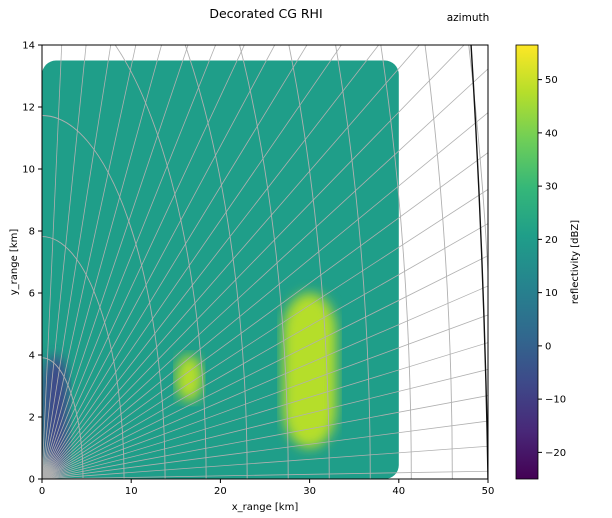 This screenshot has width=612, height=518. I want to click on azimuth-label: azimuth, so click(468, 18).